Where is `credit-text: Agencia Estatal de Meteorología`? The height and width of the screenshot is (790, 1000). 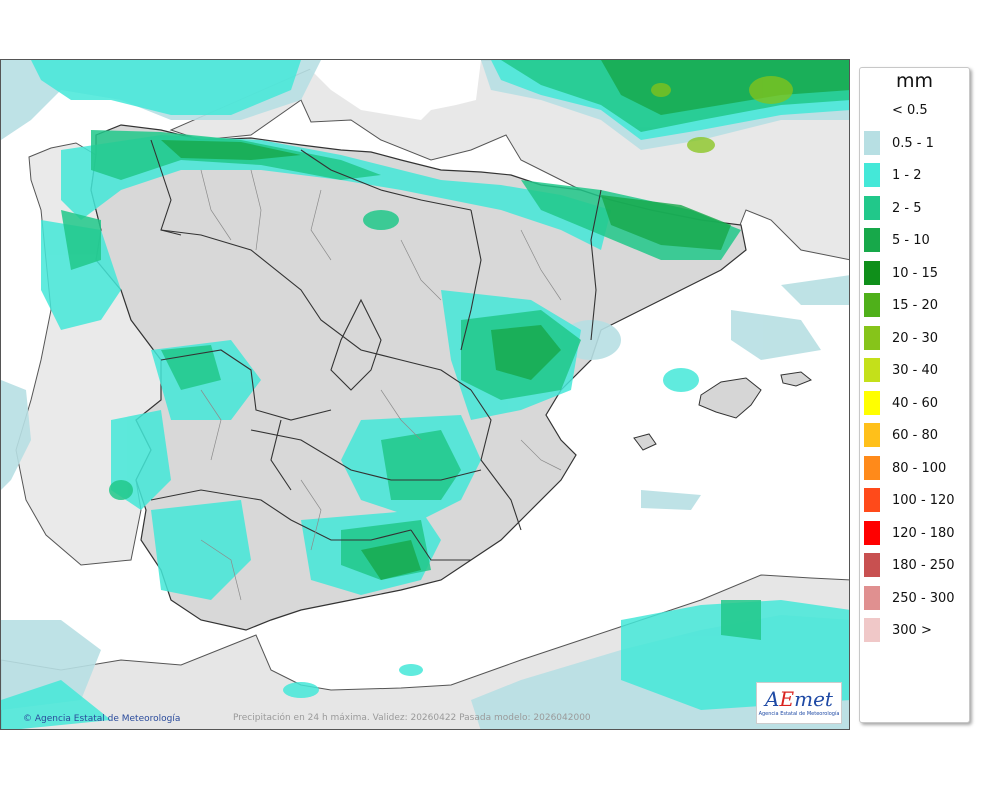 credit-text: Agencia Estatal de Meteorología is located at coordinates (107, 719).